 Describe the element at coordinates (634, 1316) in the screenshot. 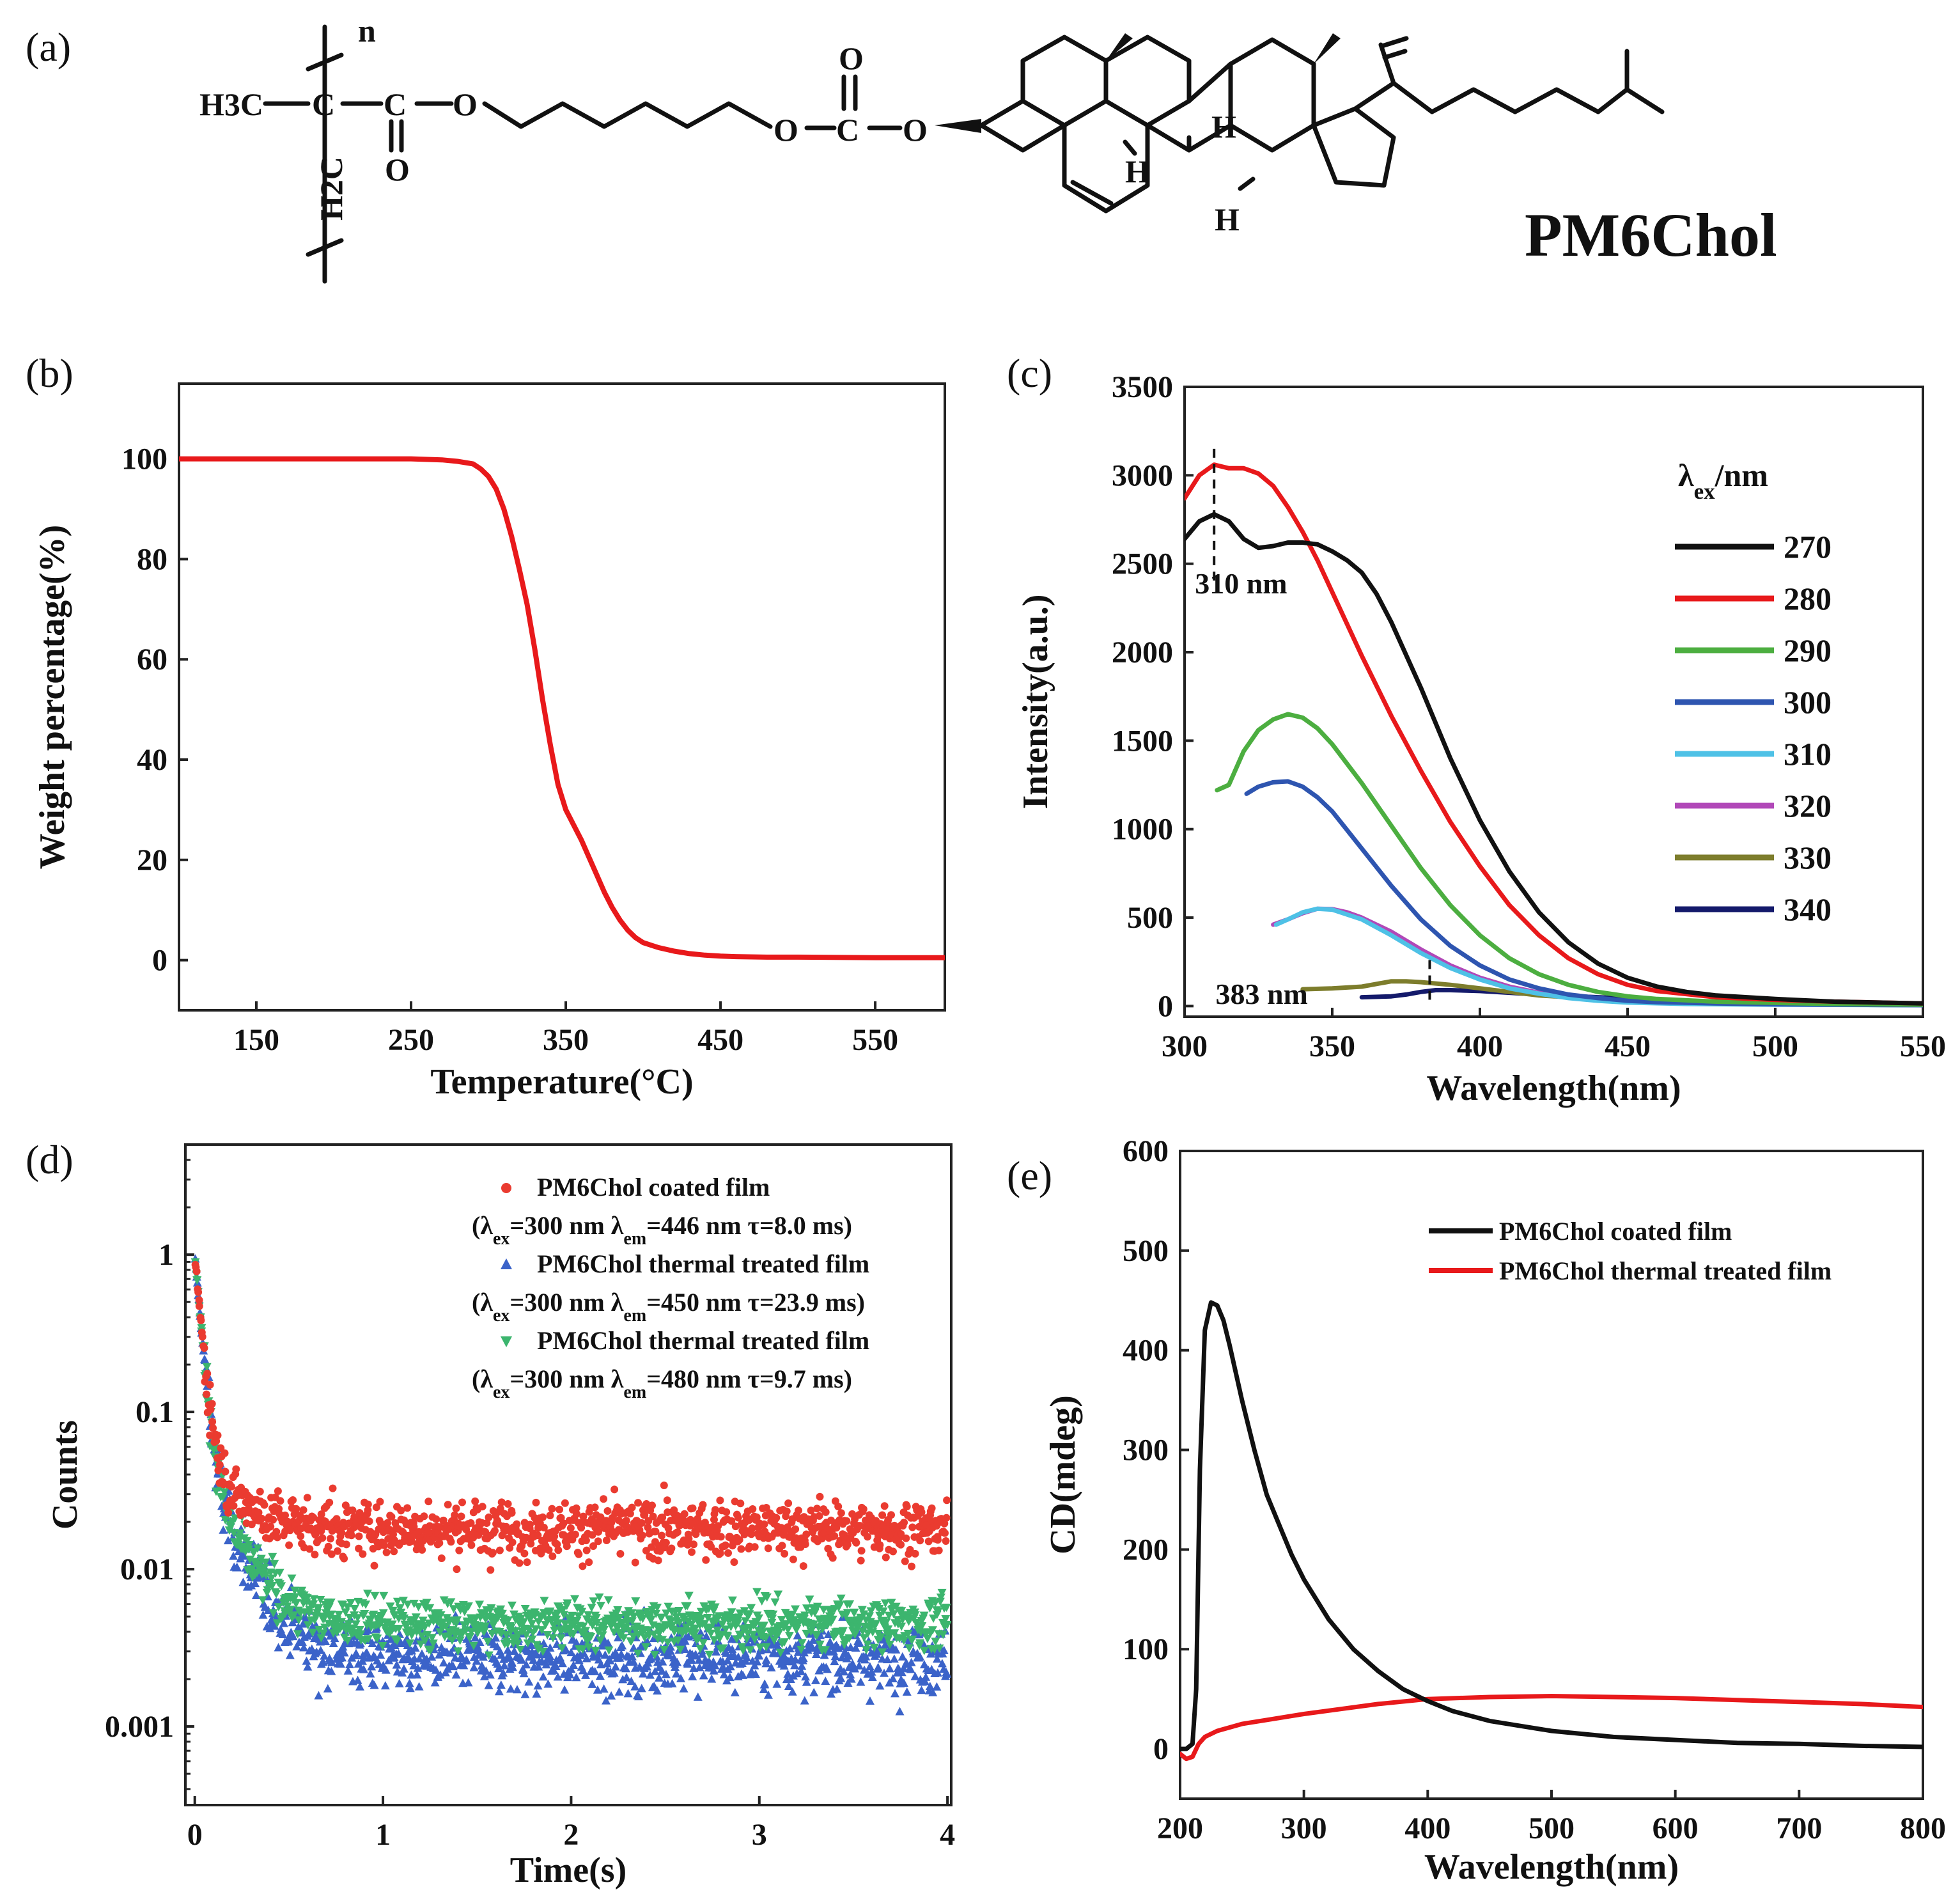

I see `text-subscript: em` at that location.